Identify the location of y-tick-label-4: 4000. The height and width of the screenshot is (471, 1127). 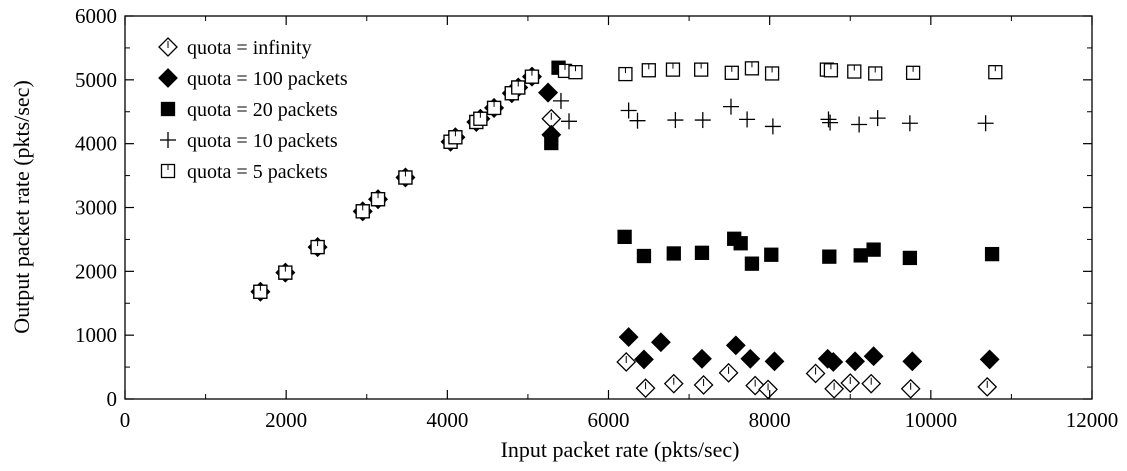
(96, 144).